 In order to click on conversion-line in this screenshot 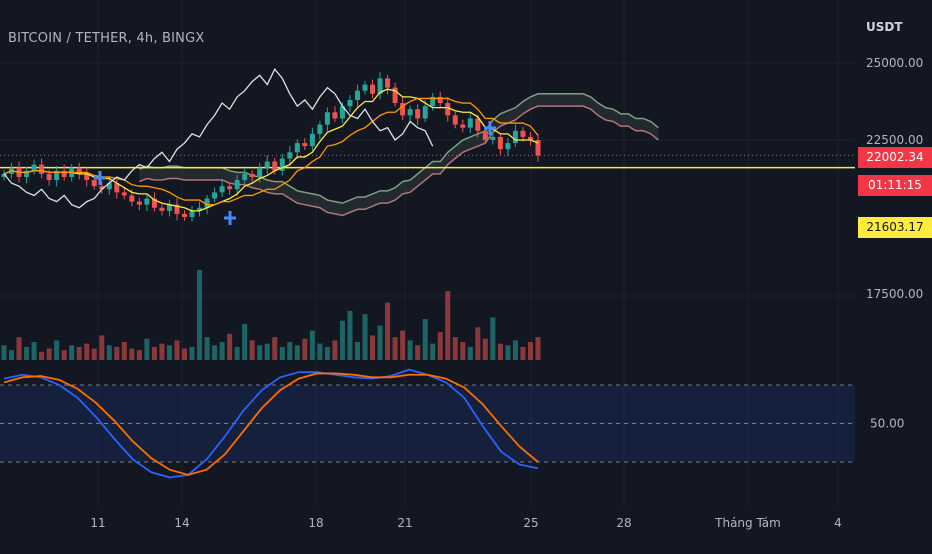, I will do `click(271, 150)`.